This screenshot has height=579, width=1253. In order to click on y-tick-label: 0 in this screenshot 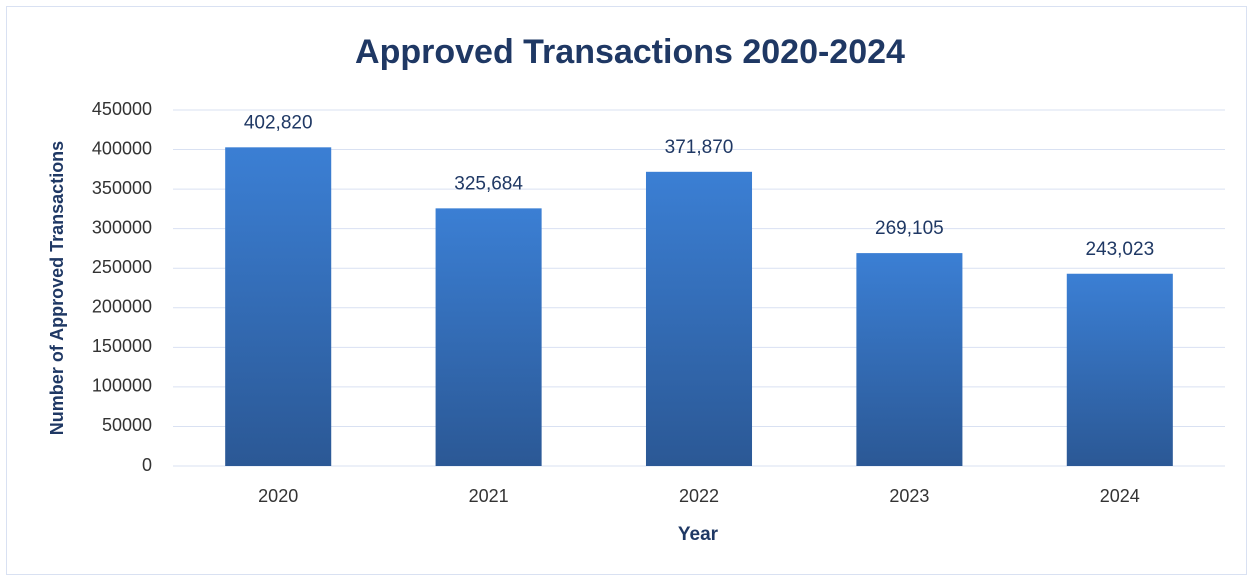, I will do `click(147, 465)`.